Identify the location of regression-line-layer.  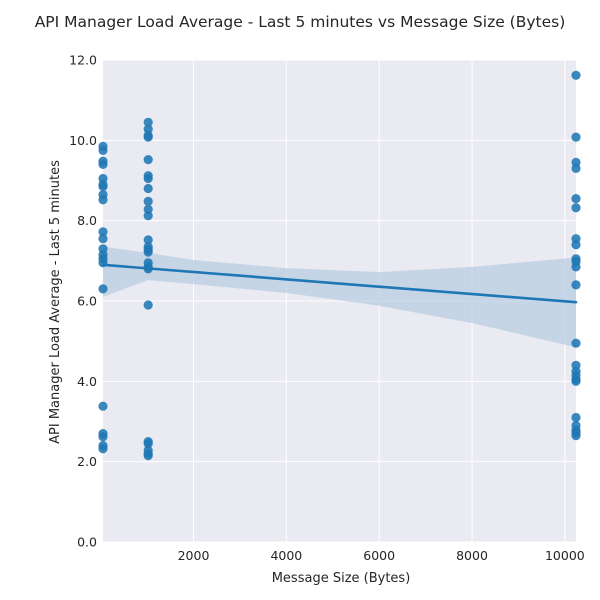
(339, 283).